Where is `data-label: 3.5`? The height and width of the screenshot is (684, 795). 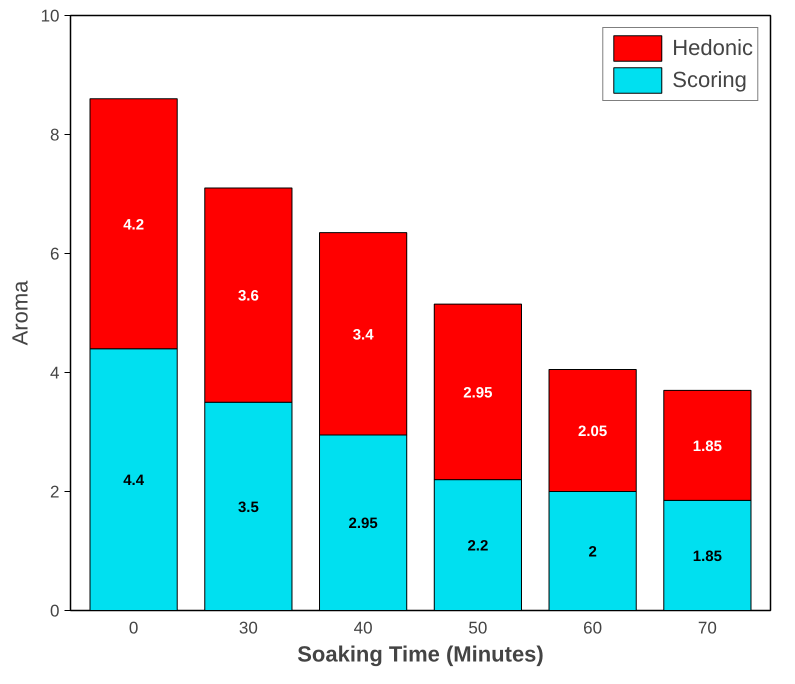 data-label: 3.5 is located at coordinates (248, 507).